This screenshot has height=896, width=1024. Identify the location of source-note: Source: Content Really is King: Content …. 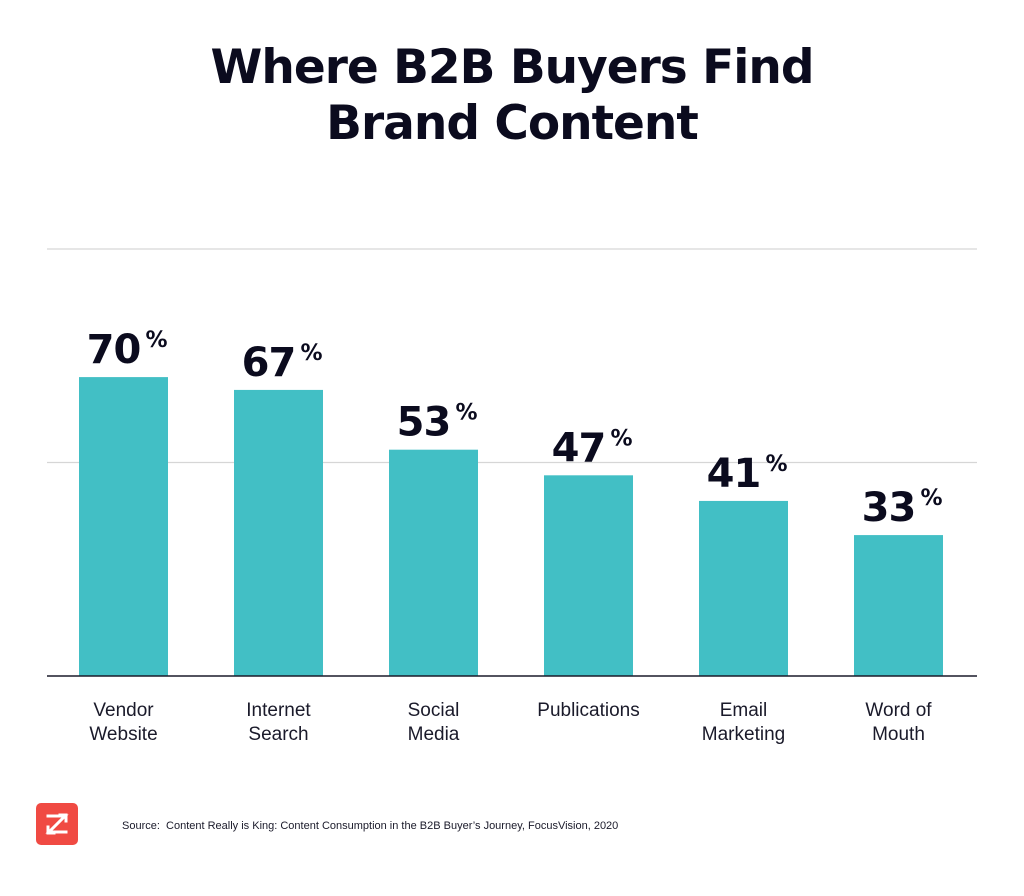
(370, 826).